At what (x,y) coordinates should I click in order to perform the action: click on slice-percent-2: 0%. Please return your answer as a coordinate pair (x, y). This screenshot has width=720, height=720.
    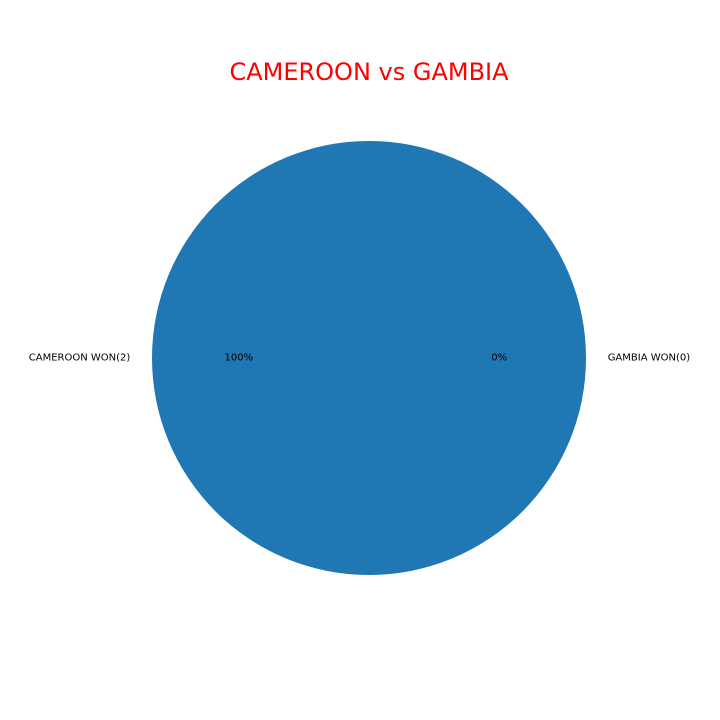
    Looking at the image, I should click on (499, 358).